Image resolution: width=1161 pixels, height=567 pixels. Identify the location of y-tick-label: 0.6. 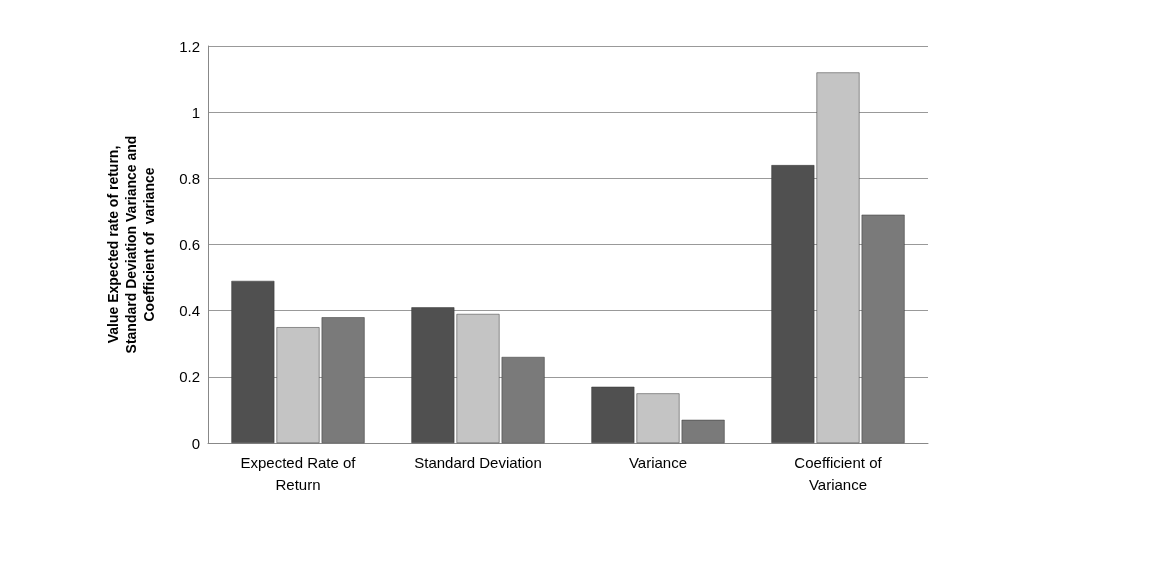
(189, 244).